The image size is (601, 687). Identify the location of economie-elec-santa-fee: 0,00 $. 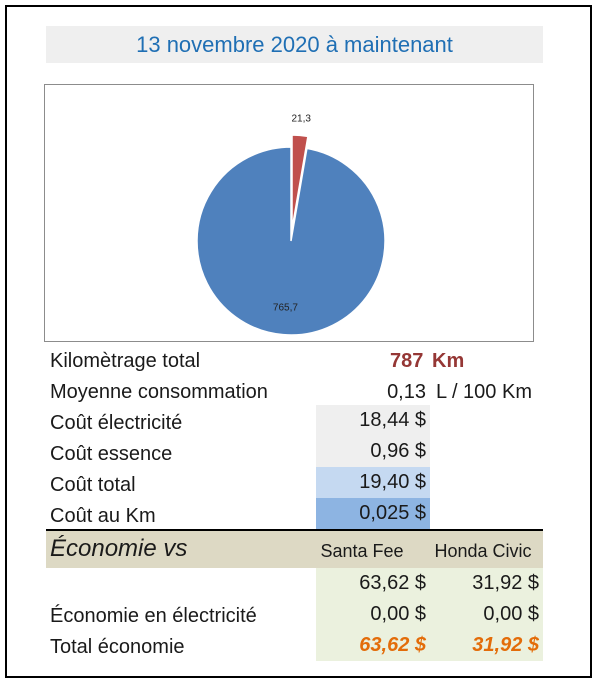
(373, 614).